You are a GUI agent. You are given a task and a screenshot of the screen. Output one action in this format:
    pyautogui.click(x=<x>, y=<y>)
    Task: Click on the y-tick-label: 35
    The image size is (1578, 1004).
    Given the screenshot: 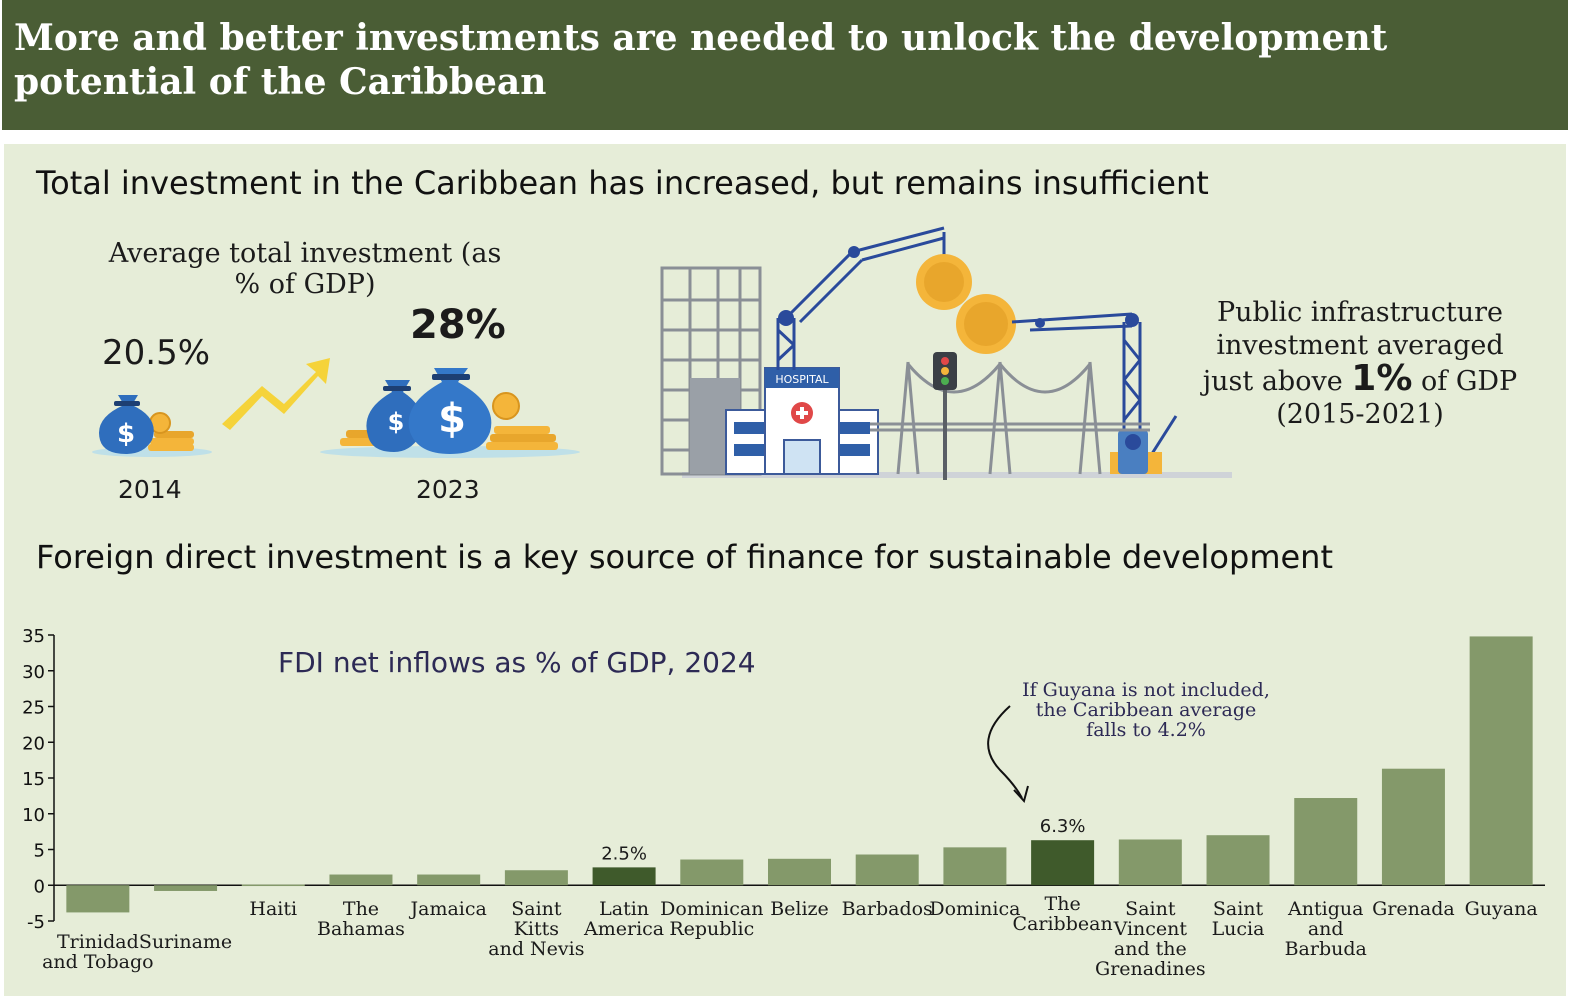 What is the action you would take?
    pyautogui.click(x=33, y=636)
    